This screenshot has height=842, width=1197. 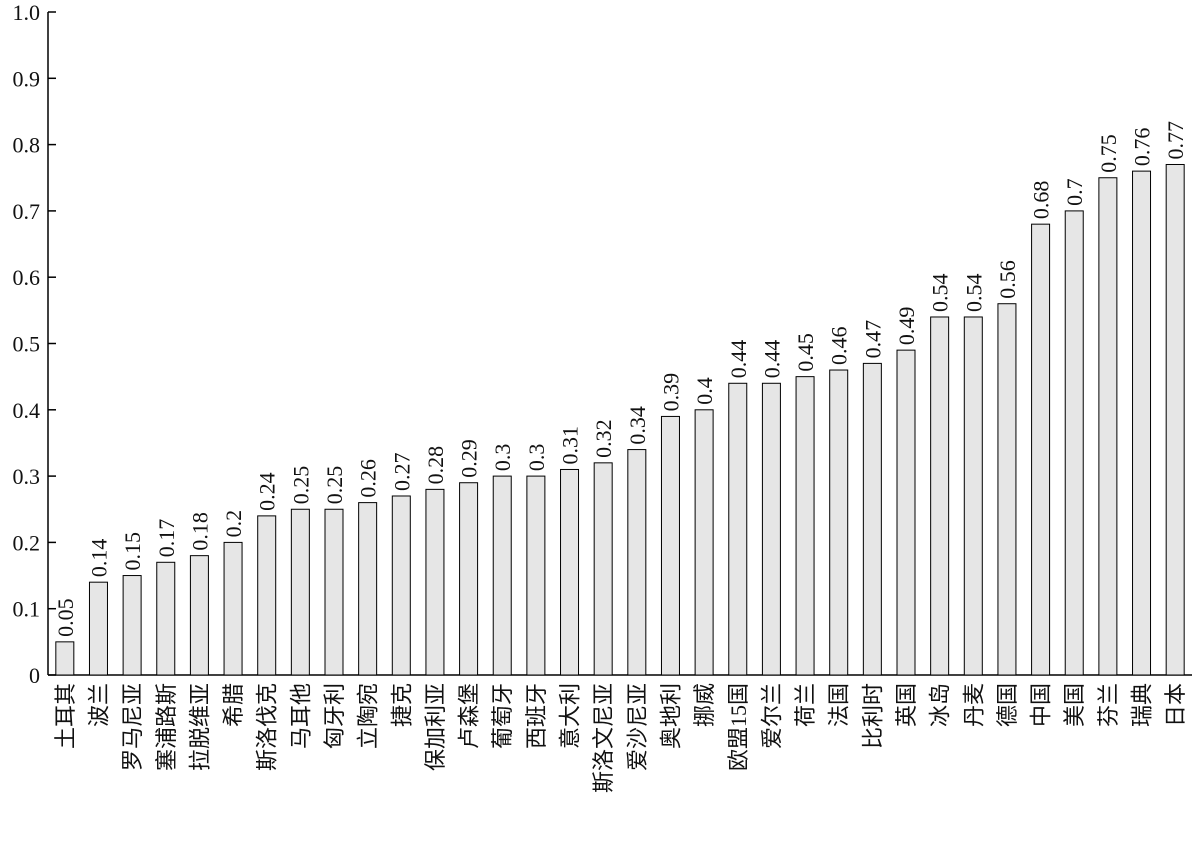 What do you see at coordinates (906, 705) in the screenshot?
I see `x-tick-label: 英国` at bounding box center [906, 705].